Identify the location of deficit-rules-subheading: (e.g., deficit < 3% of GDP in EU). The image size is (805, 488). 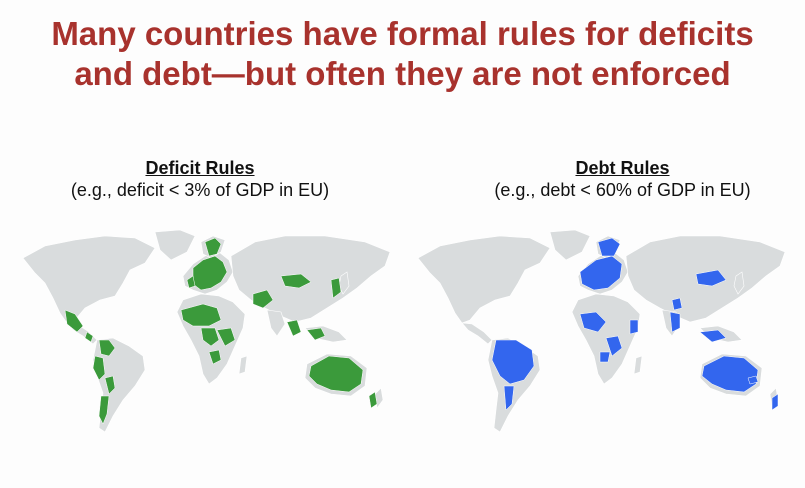
(200, 190).